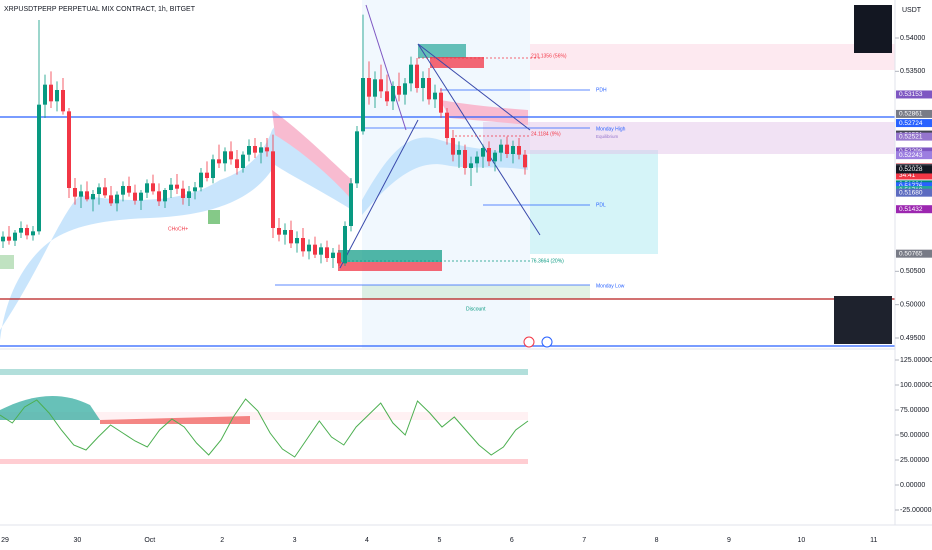  Describe the element at coordinates (584, 540) in the screenshot. I see `x-tick-label: 7` at that location.